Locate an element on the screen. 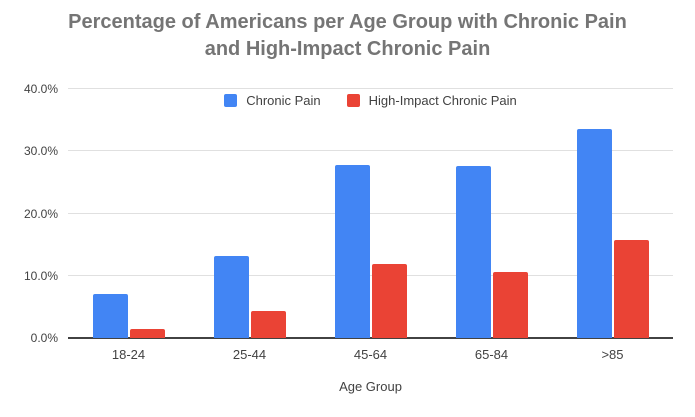  legend-label: High-Impact Chronic Pain is located at coordinates (442, 100).